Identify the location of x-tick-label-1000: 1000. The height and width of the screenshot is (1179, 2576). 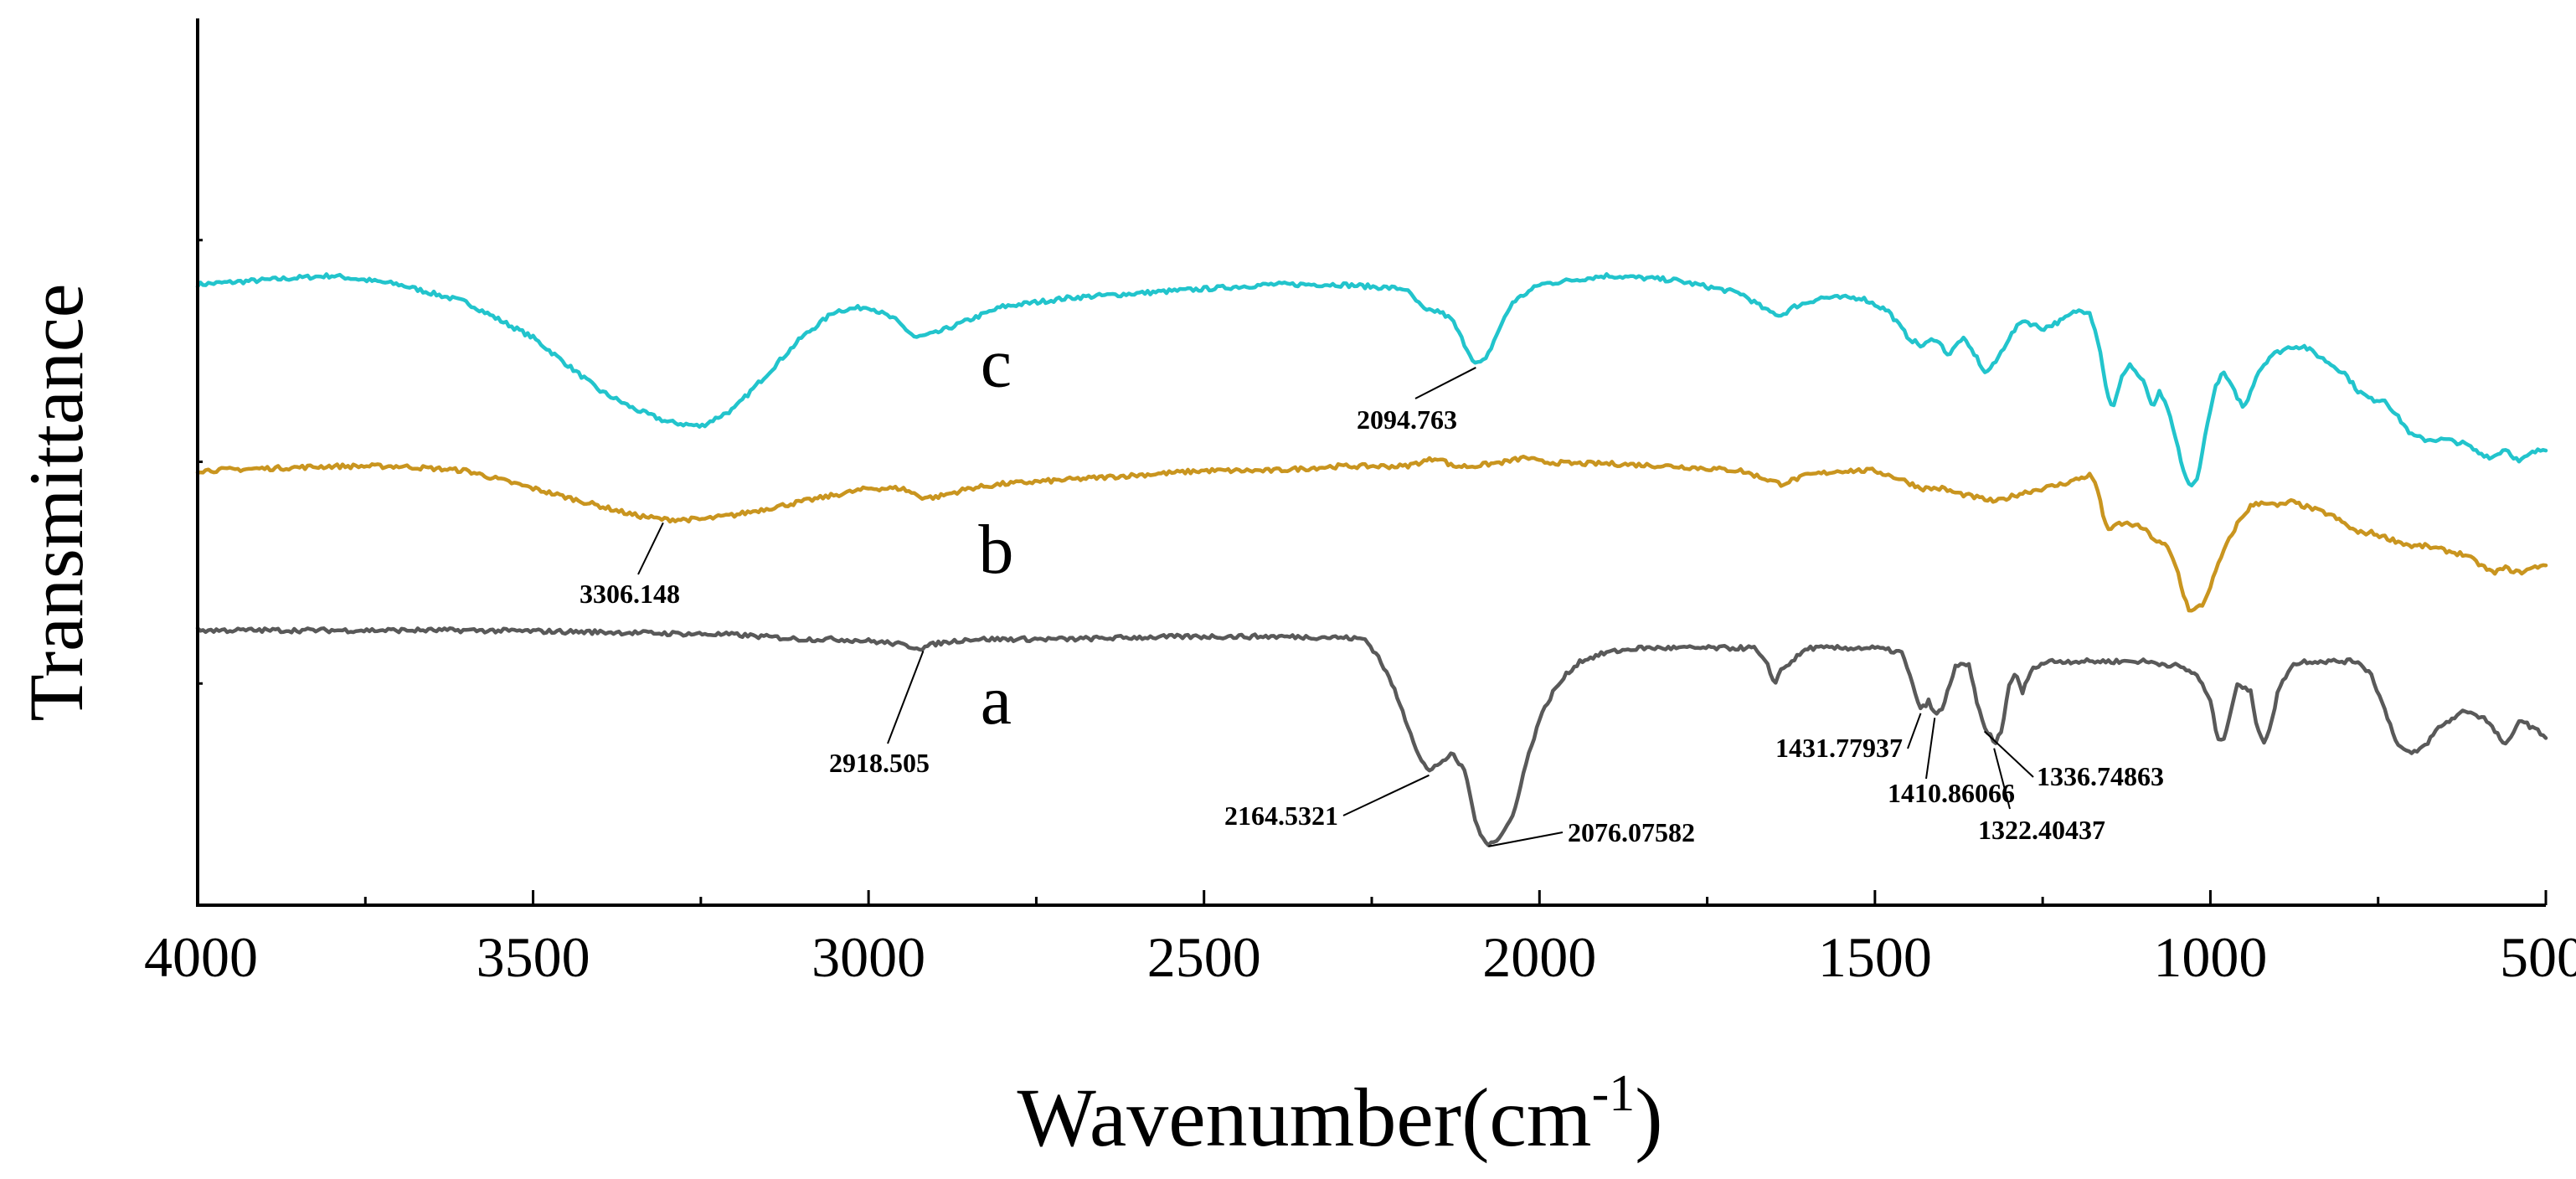
(2210, 957).